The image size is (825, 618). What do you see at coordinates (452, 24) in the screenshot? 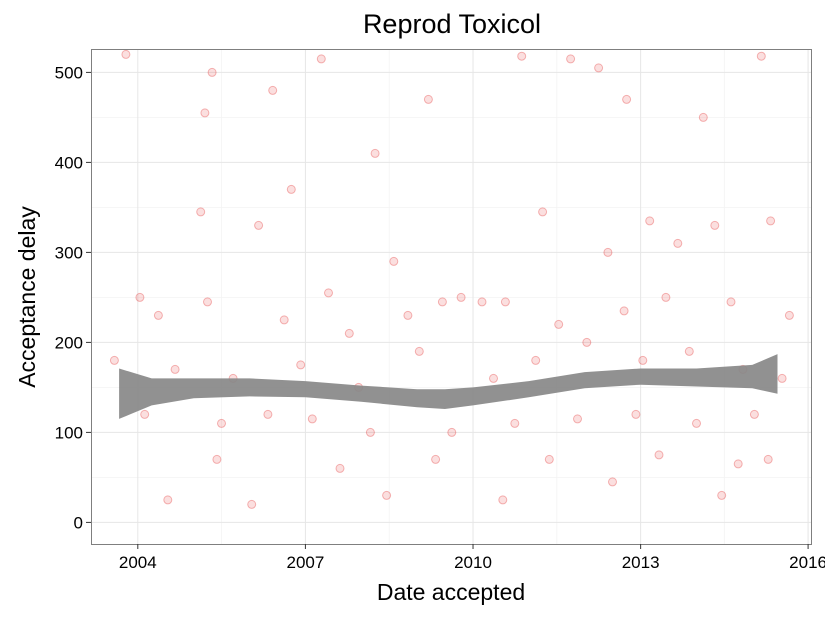
I see `chart-title: Reprod Toxicol` at bounding box center [452, 24].